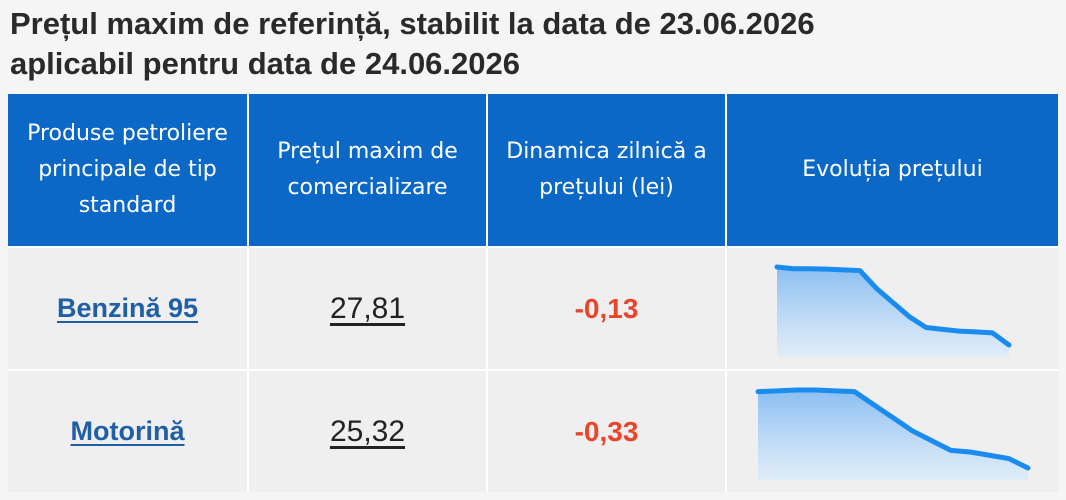 The height and width of the screenshot is (500, 1066). I want to click on product-cell: Benzină 95, so click(128, 308).